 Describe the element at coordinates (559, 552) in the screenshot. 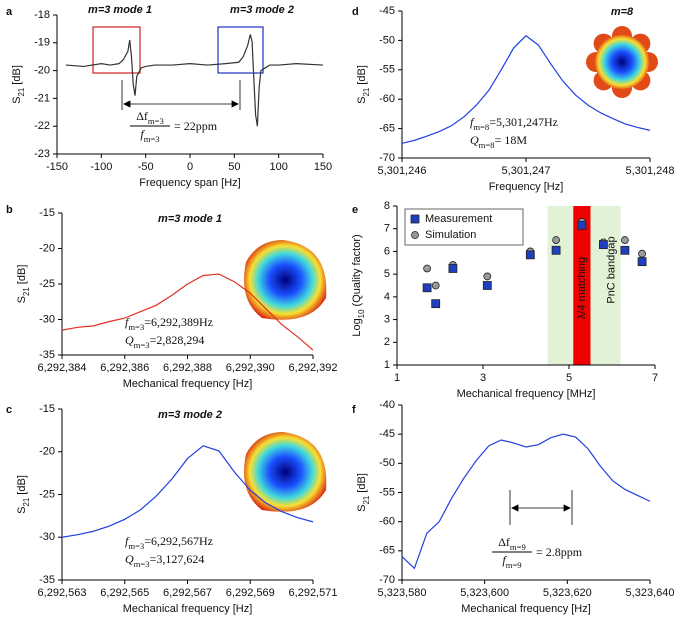

I see `fraction-result: = 2.8ppm` at that location.